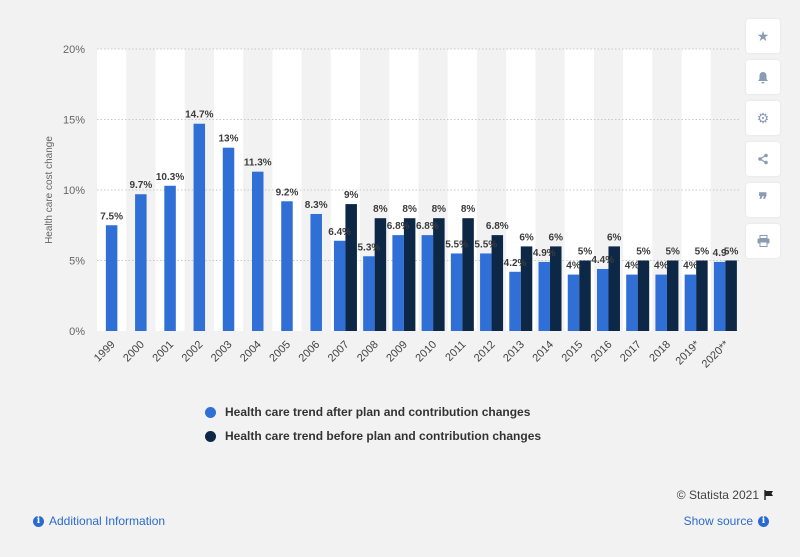 This screenshot has height=557, width=800. Describe the element at coordinates (107, 521) in the screenshot. I see `additional-information-label: Additional Information` at that location.